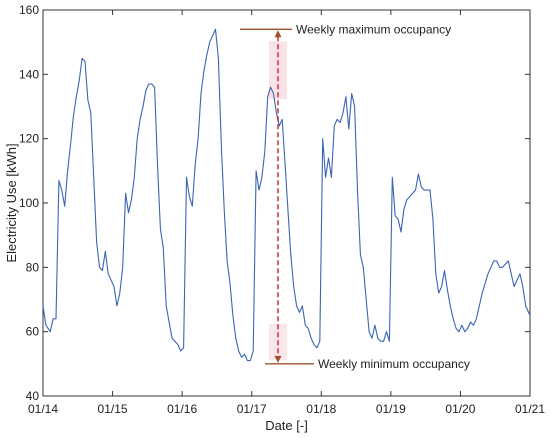  Describe the element at coordinates (43, 409) in the screenshot. I see `x-tick-label: 01/14` at that location.